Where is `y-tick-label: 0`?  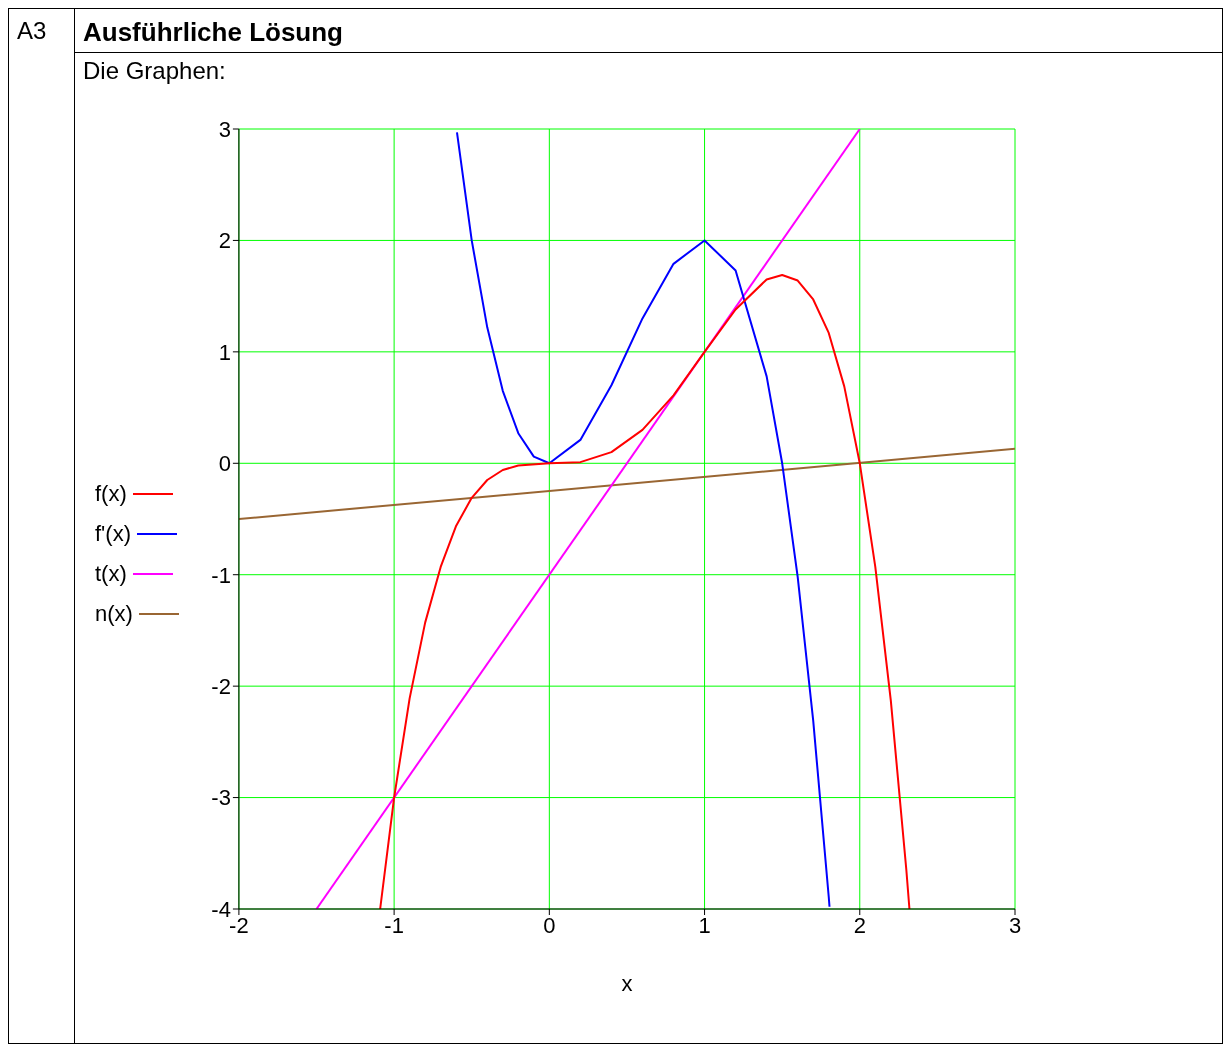
y-tick-label: 0 is located at coordinates (224, 464).